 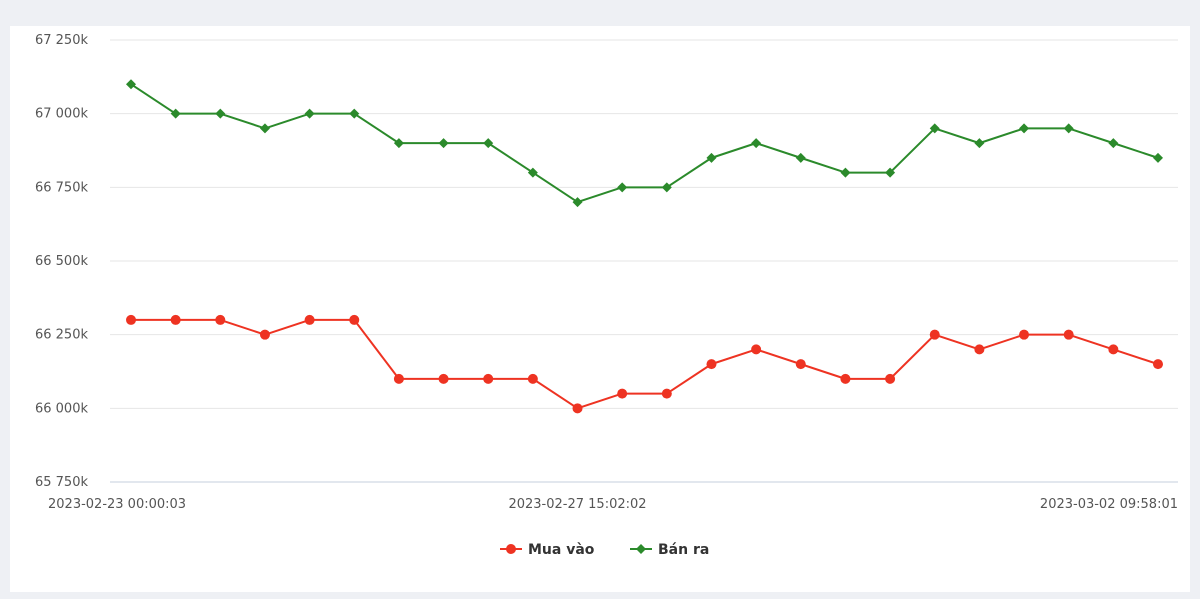 What do you see at coordinates (61, 335) in the screenshot?
I see `y-tick-label: 66 250k` at bounding box center [61, 335].